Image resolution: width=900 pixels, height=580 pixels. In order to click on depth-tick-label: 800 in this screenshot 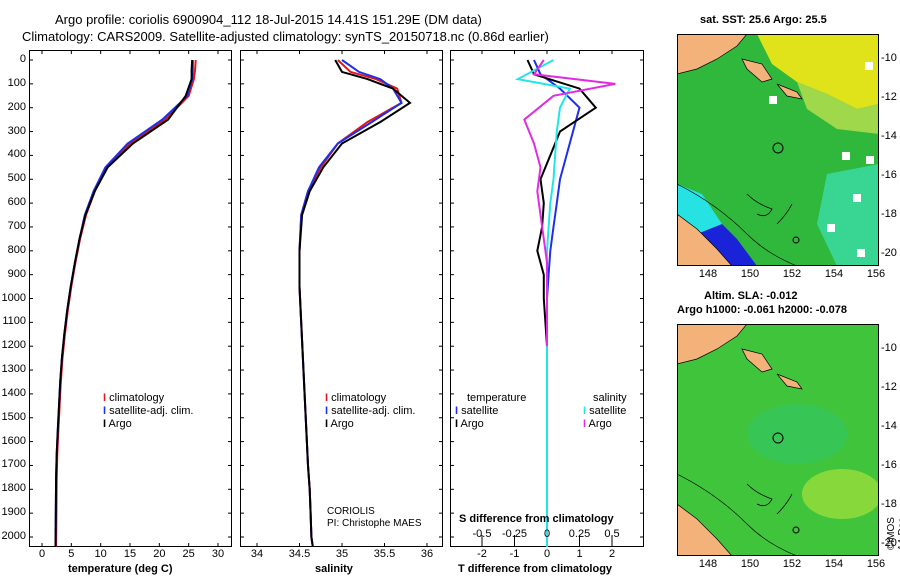, I will do `click(16, 249)`.